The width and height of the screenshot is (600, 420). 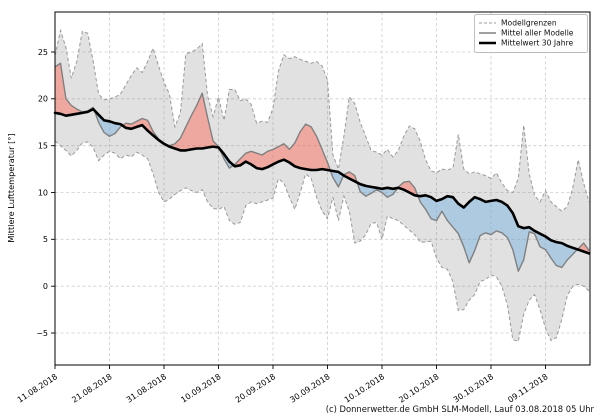 What do you see at coordinates (146, 388) in the screenshot?
I see `x-tick-label: 31.08.2018` at bounding box center [146, 388].